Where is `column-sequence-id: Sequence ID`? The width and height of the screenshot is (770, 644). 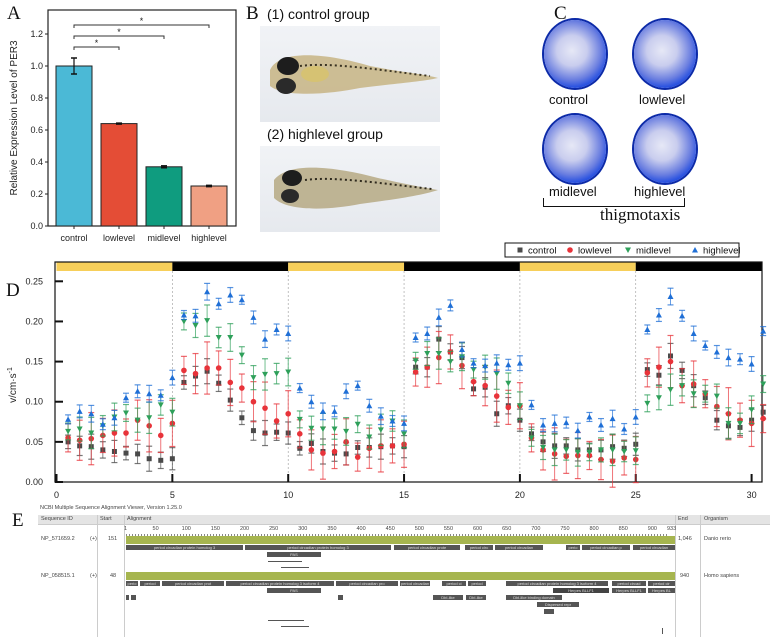
column-sequence-id: Sequence ID is located at coordinates (57, 519).